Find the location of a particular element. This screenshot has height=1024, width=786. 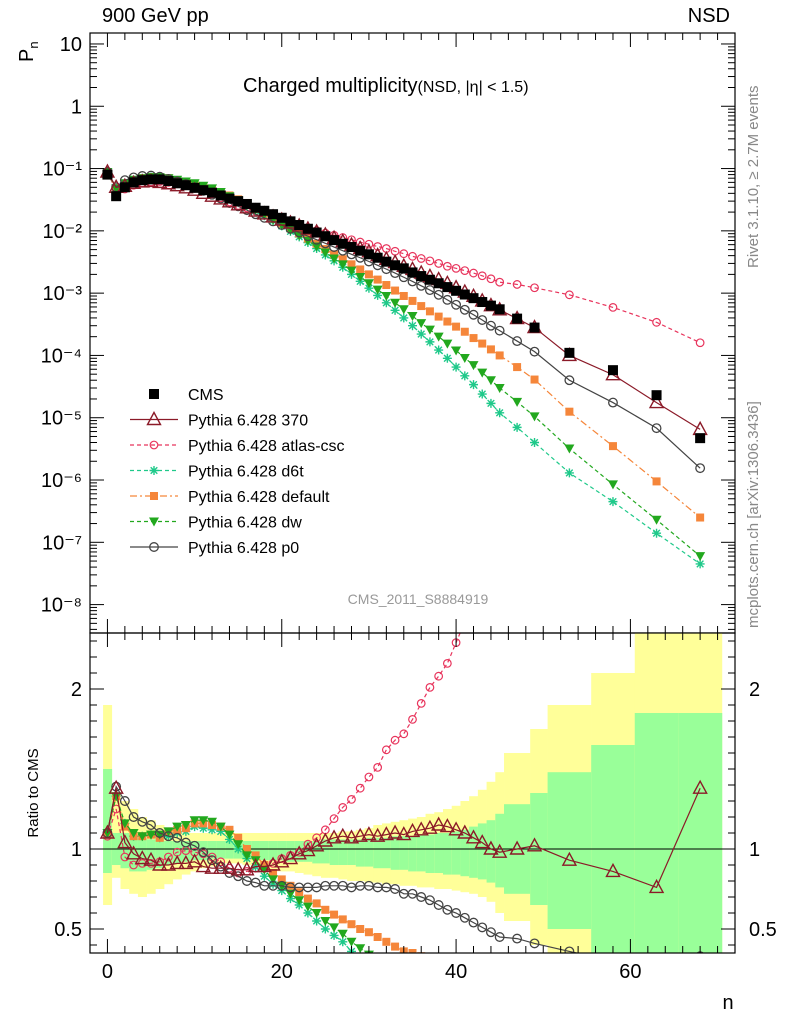

legend-item-p0: Pythia 6.428 p0 is located at coordinates (214, 548).